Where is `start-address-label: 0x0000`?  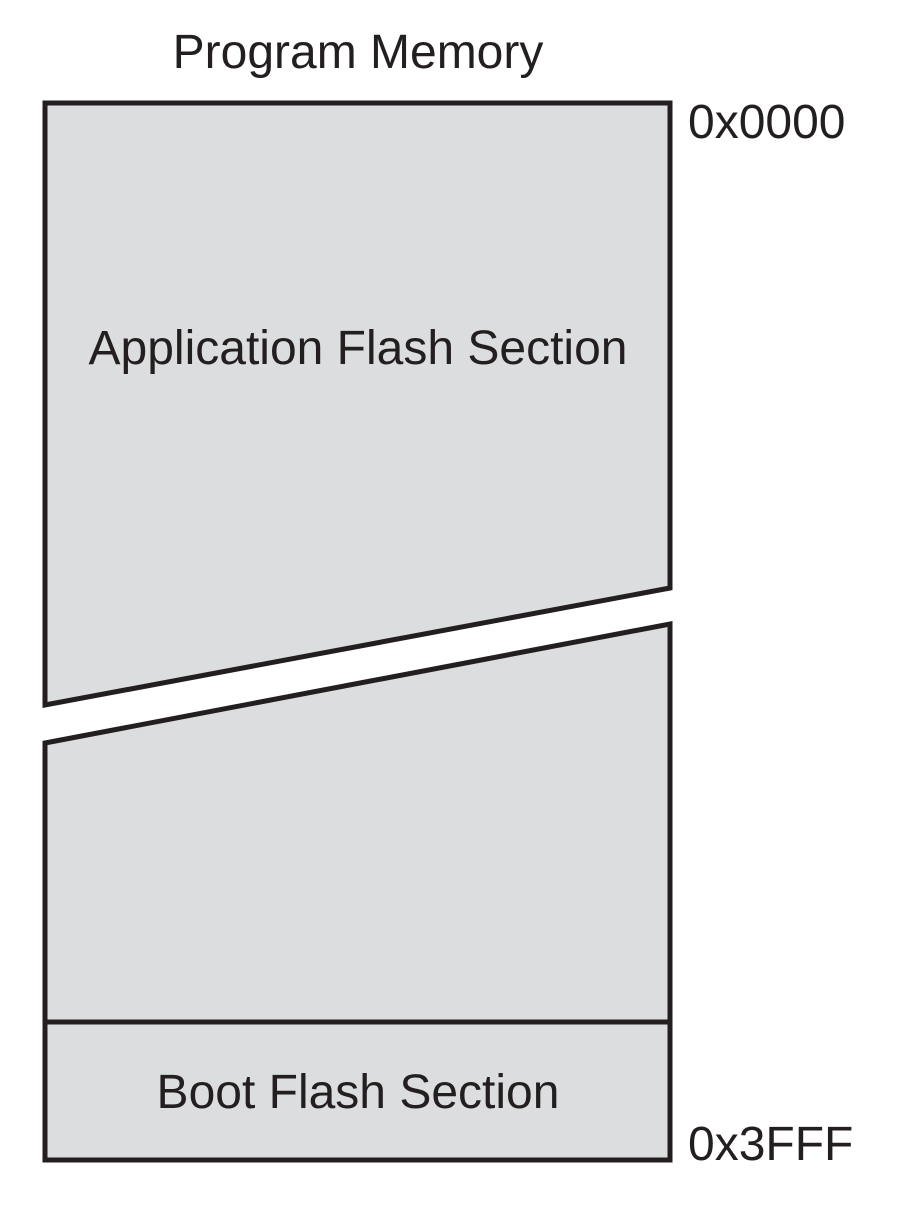
start-address-label: 0x0000 is located at coordinates (766, 122).